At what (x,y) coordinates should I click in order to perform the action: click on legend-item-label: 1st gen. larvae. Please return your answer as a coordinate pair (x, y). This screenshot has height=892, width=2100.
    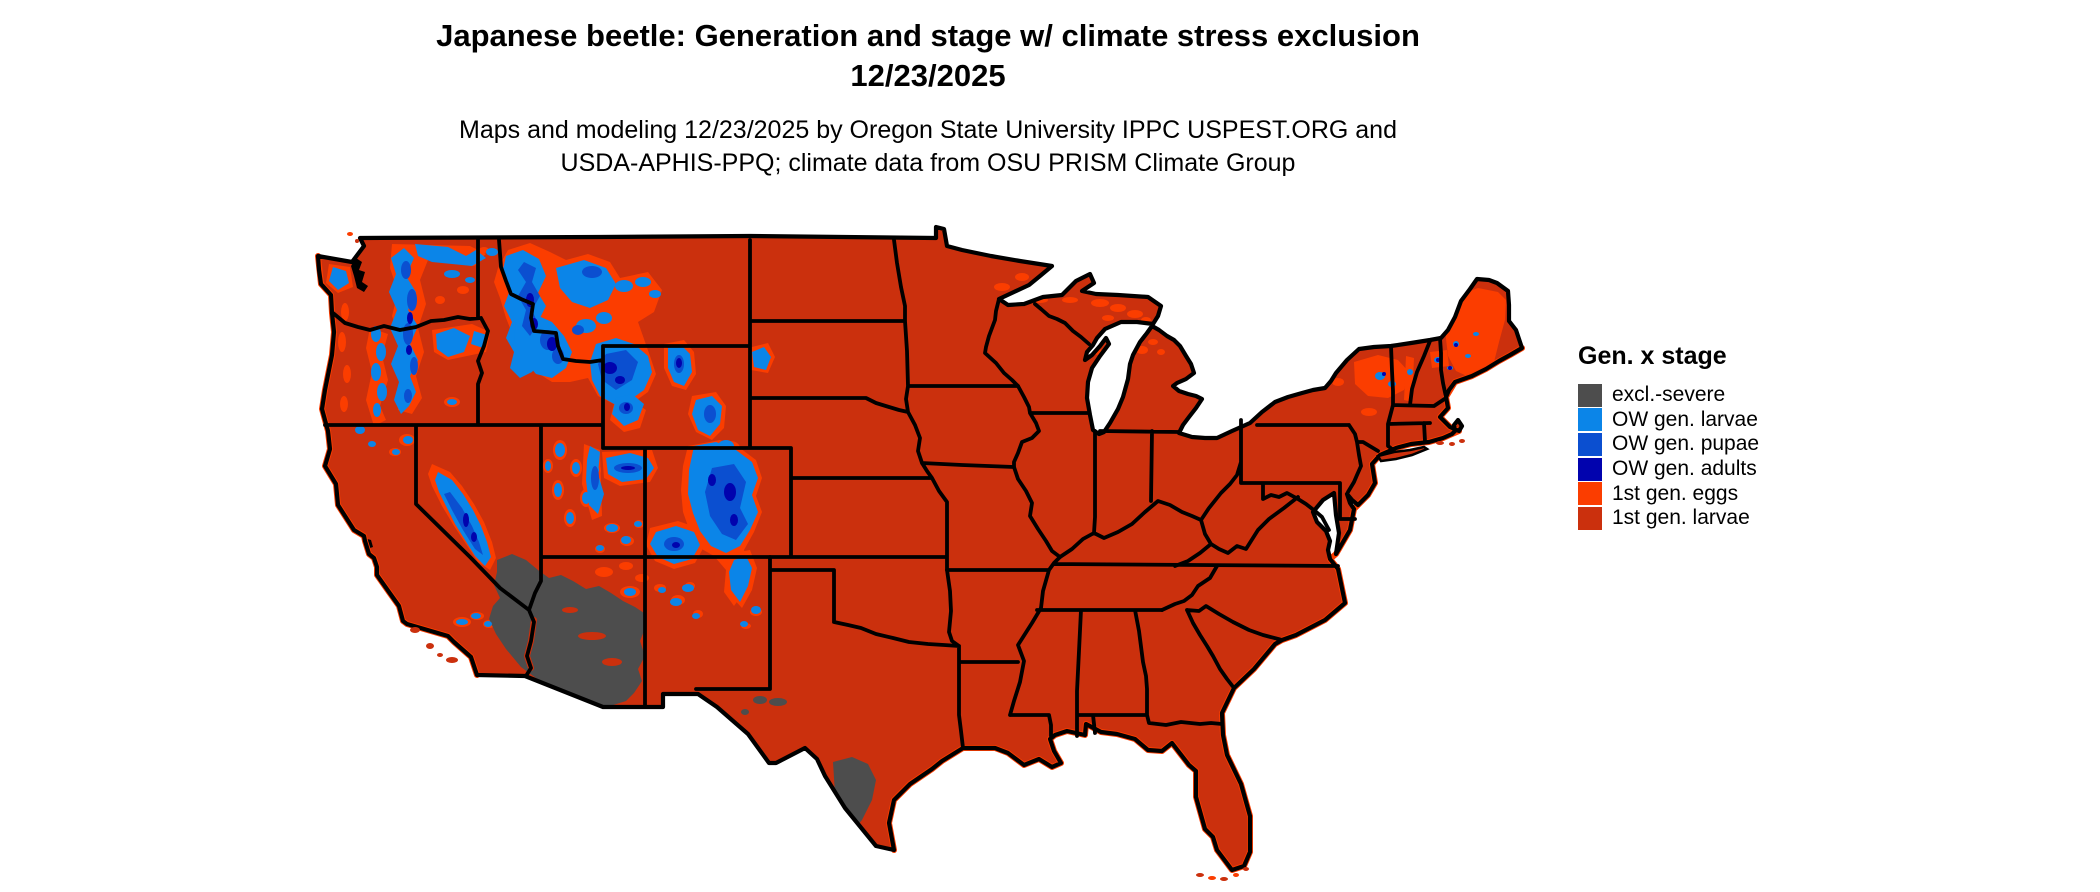
    Looking at the image, I should click on (1681, 518).